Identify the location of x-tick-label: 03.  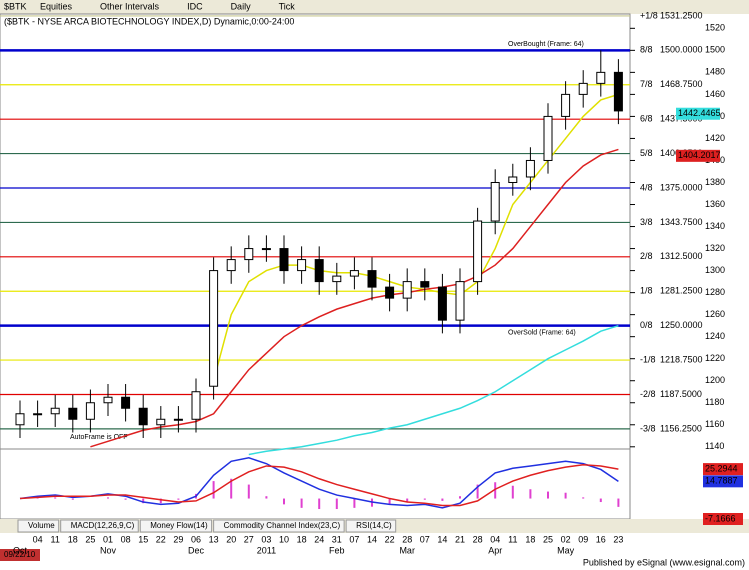
(266, 539).